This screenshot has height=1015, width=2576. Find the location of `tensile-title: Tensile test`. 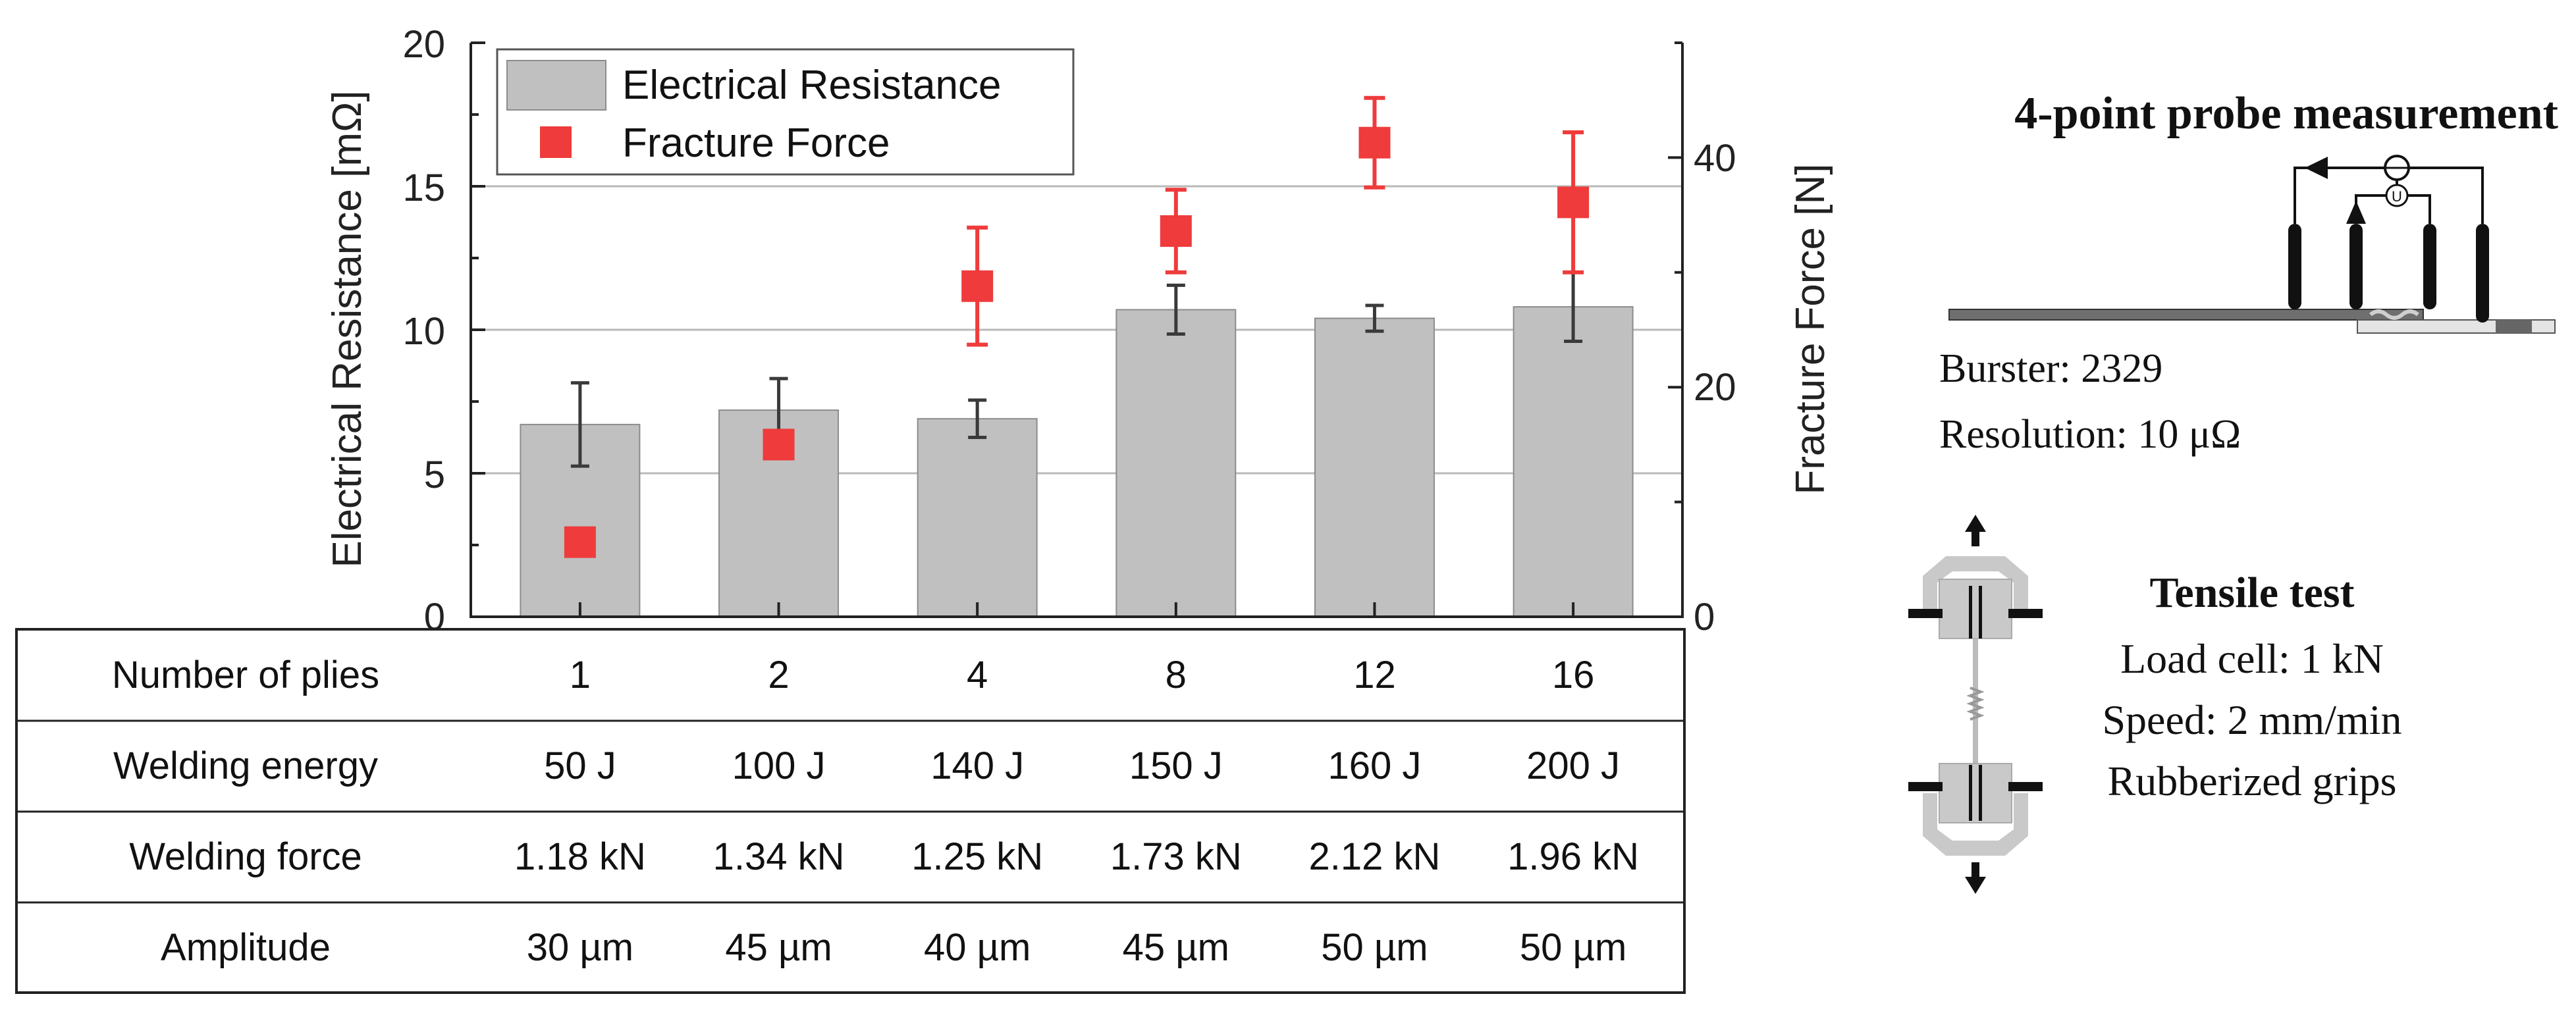

tensile-title: Tensile test is located at coordinates (2251, 593).